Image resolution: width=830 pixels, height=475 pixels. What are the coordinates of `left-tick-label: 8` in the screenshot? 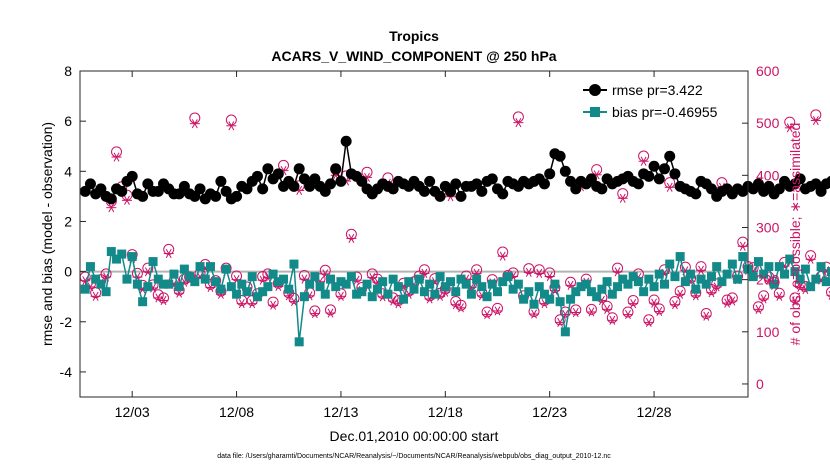 It's located at (68, 71).